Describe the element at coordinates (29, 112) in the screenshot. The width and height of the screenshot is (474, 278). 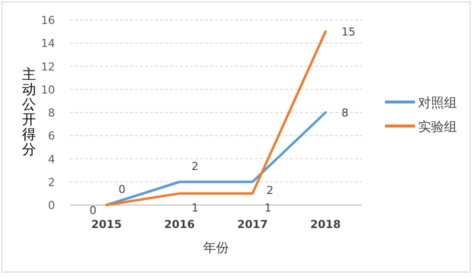
I see `y-axis-title: 主动公开得分` at that location.